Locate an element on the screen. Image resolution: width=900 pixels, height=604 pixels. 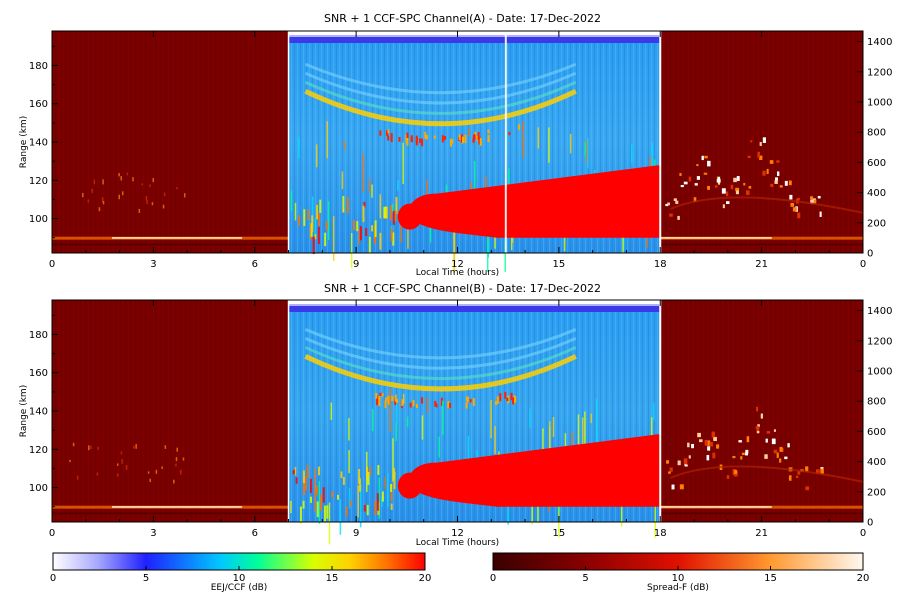
y-axis-label: Range (km) is located at coordinates (24, 142).